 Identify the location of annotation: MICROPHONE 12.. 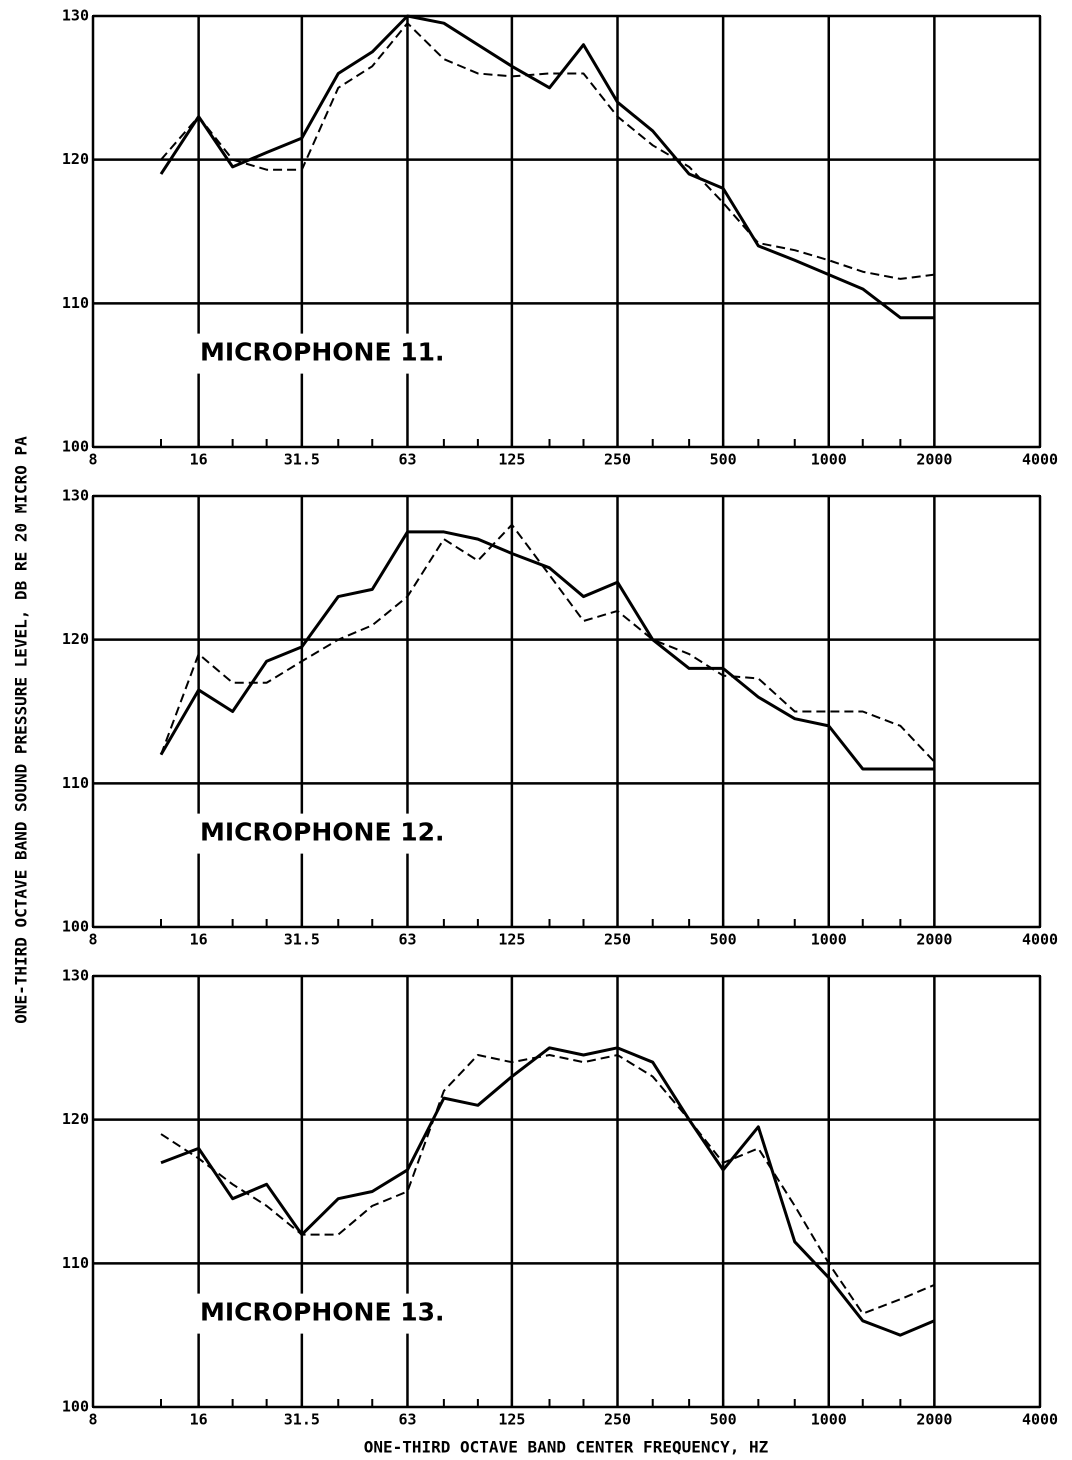
(322, 832).